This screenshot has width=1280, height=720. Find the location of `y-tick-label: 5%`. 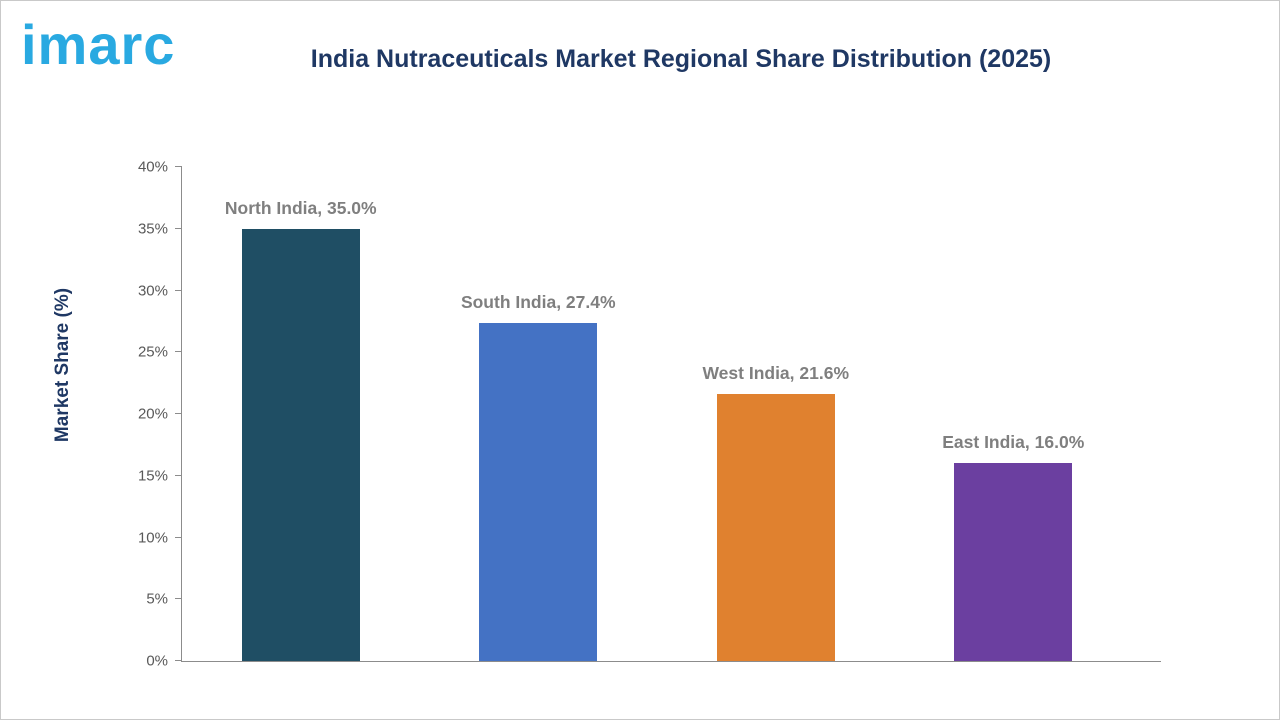

y-tick-label: 5% is located at coordinates (157, 599).